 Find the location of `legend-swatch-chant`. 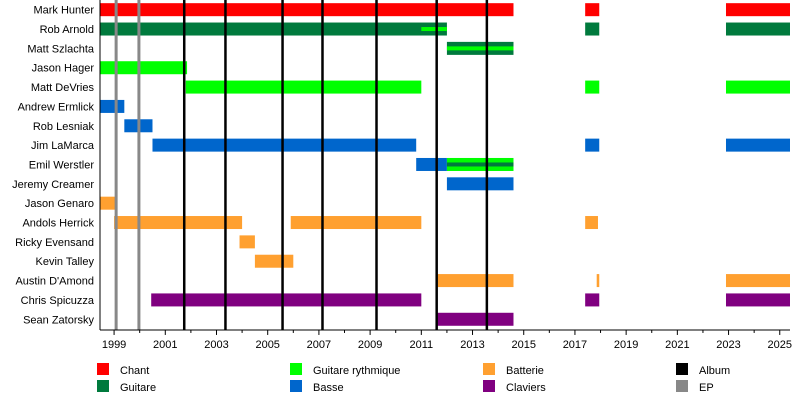

legend-swatch-chant is located at coordinates (103, 369).